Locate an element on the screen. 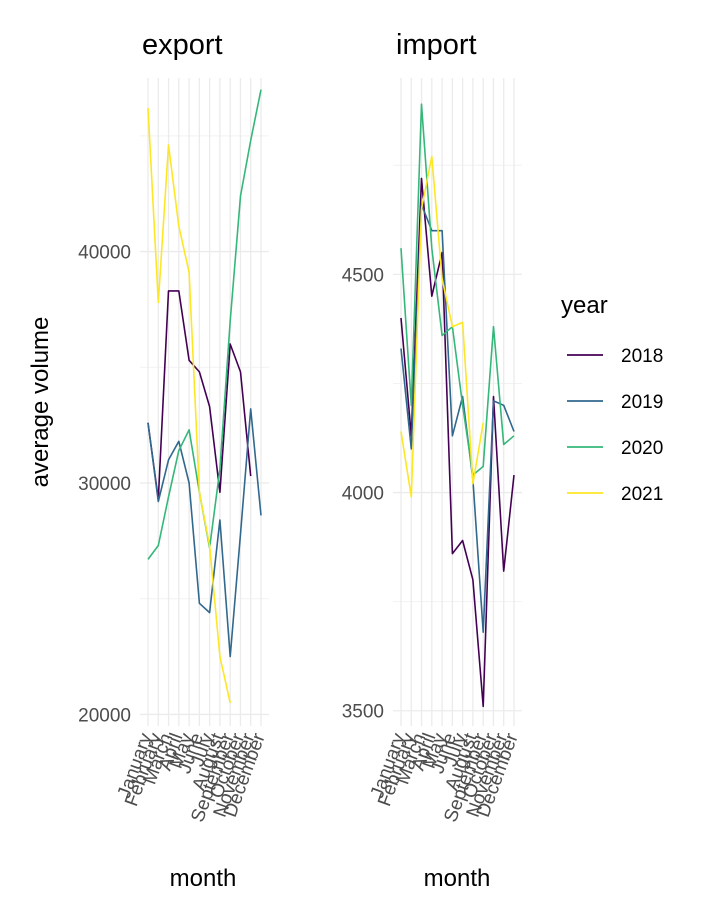 The width and height of the screenshot is (720, 921). panel-title: import is located at coordinates (436, 45).